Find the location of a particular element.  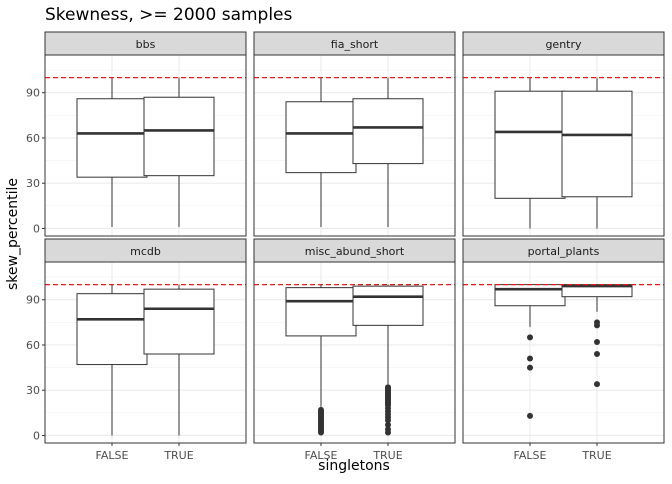

x-axis-label: singletons is located at coordinates (354, 466).